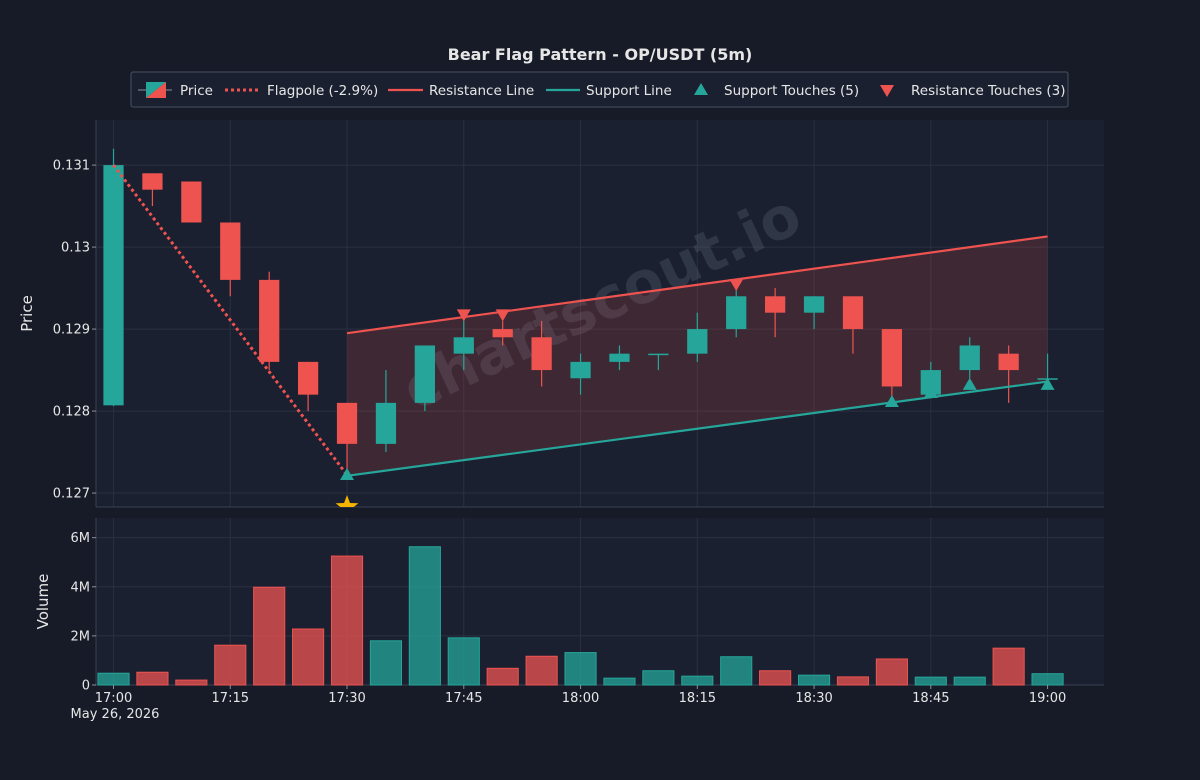 The width and height of the screenshot is (1200, 780). What do you see at coordinates (27, 313) in the screenshot?
I see `price-axis-label: Price` at bounding box center [27, 313].